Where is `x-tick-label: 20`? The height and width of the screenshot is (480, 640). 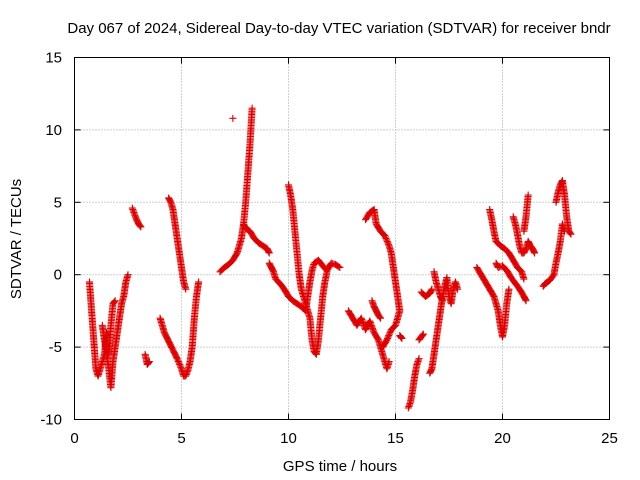 x-tick-label: 20 is located at coordinates (502, 438).